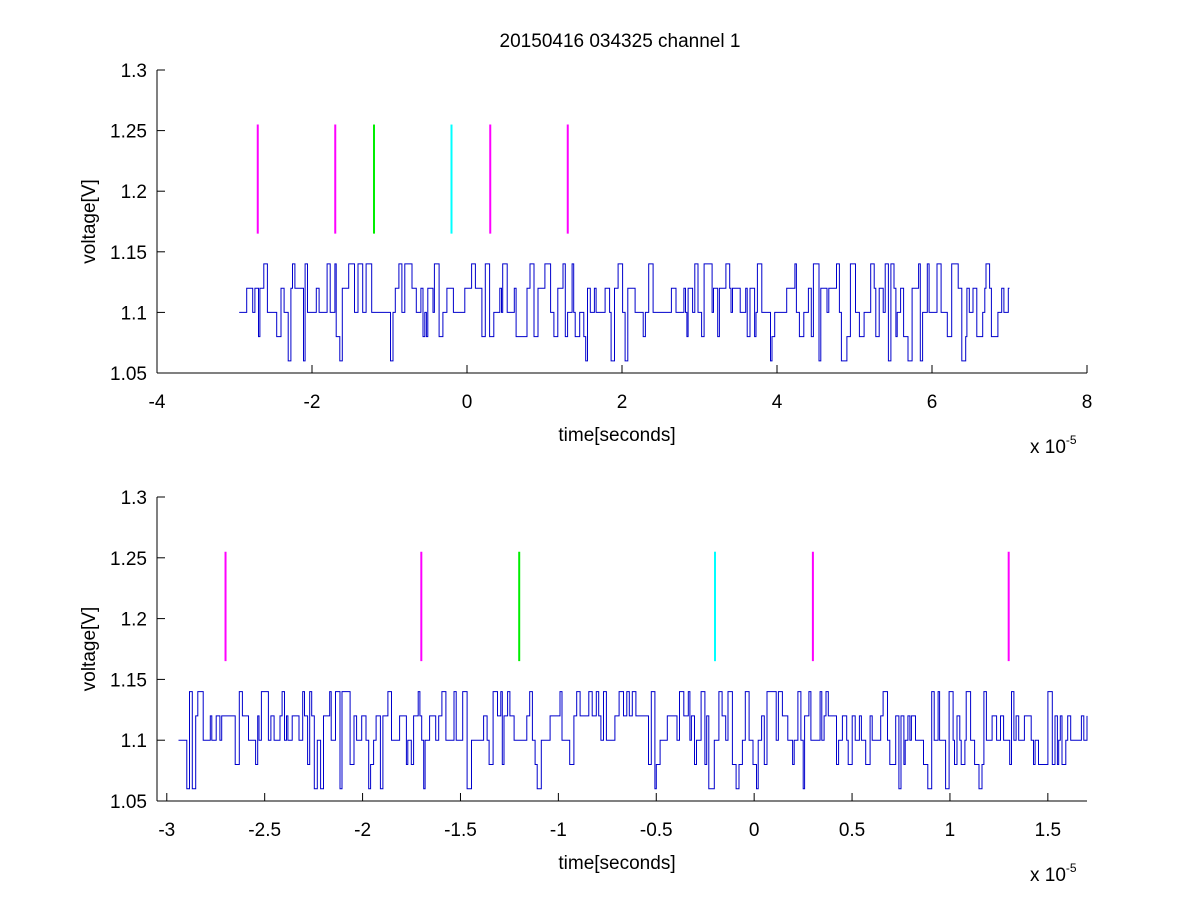  I want to click on top-x-exponent-base: x 10, so click(1048, 447).